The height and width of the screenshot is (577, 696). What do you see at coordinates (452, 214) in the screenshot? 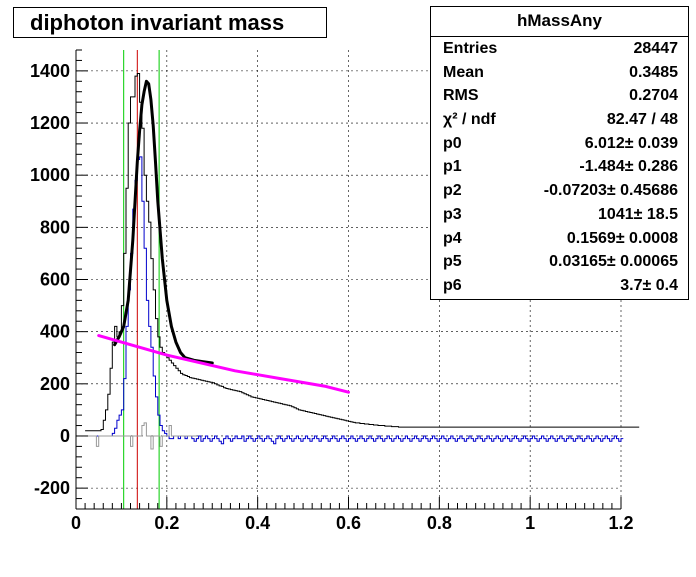
I see `stats-key: p3` at bounding box center [452, 214].